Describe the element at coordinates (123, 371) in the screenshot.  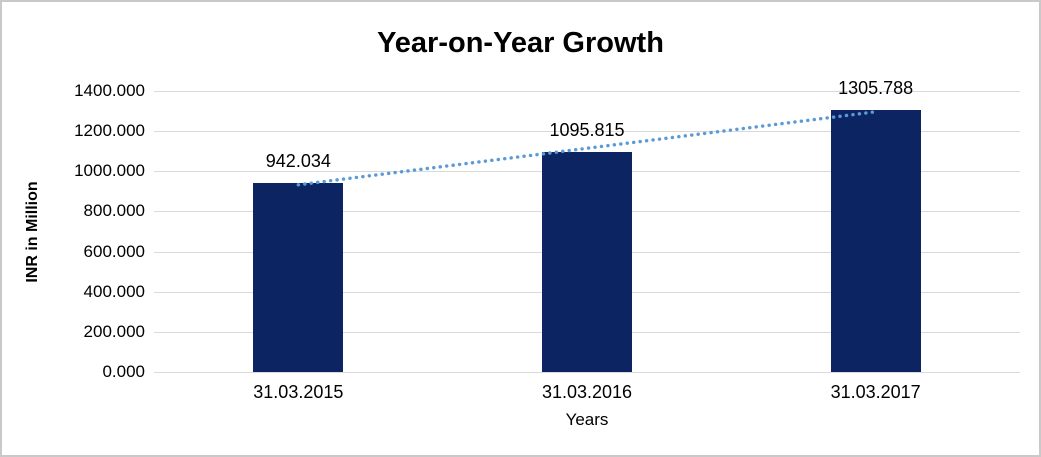
I see `y-tick-label: 0.000` at that location.